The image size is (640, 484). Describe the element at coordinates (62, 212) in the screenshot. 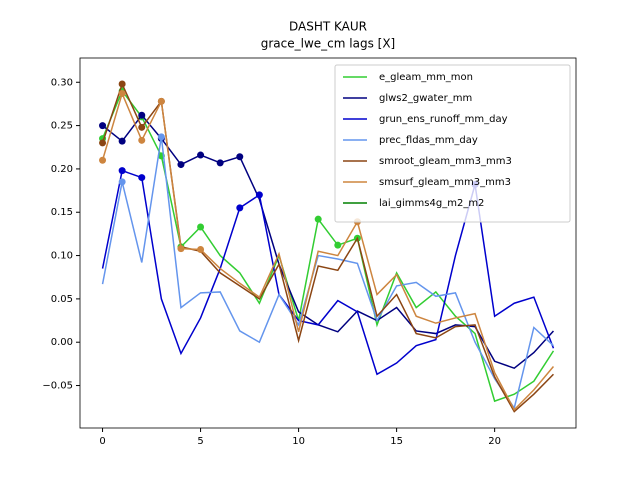

I see `y-tick-label: 0.15` at that location.